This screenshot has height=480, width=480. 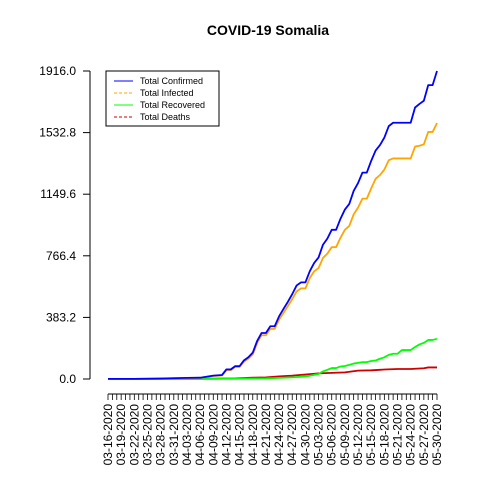 I want to click on x-tick-label: 05-21-2020, so click(x=398, y=435).